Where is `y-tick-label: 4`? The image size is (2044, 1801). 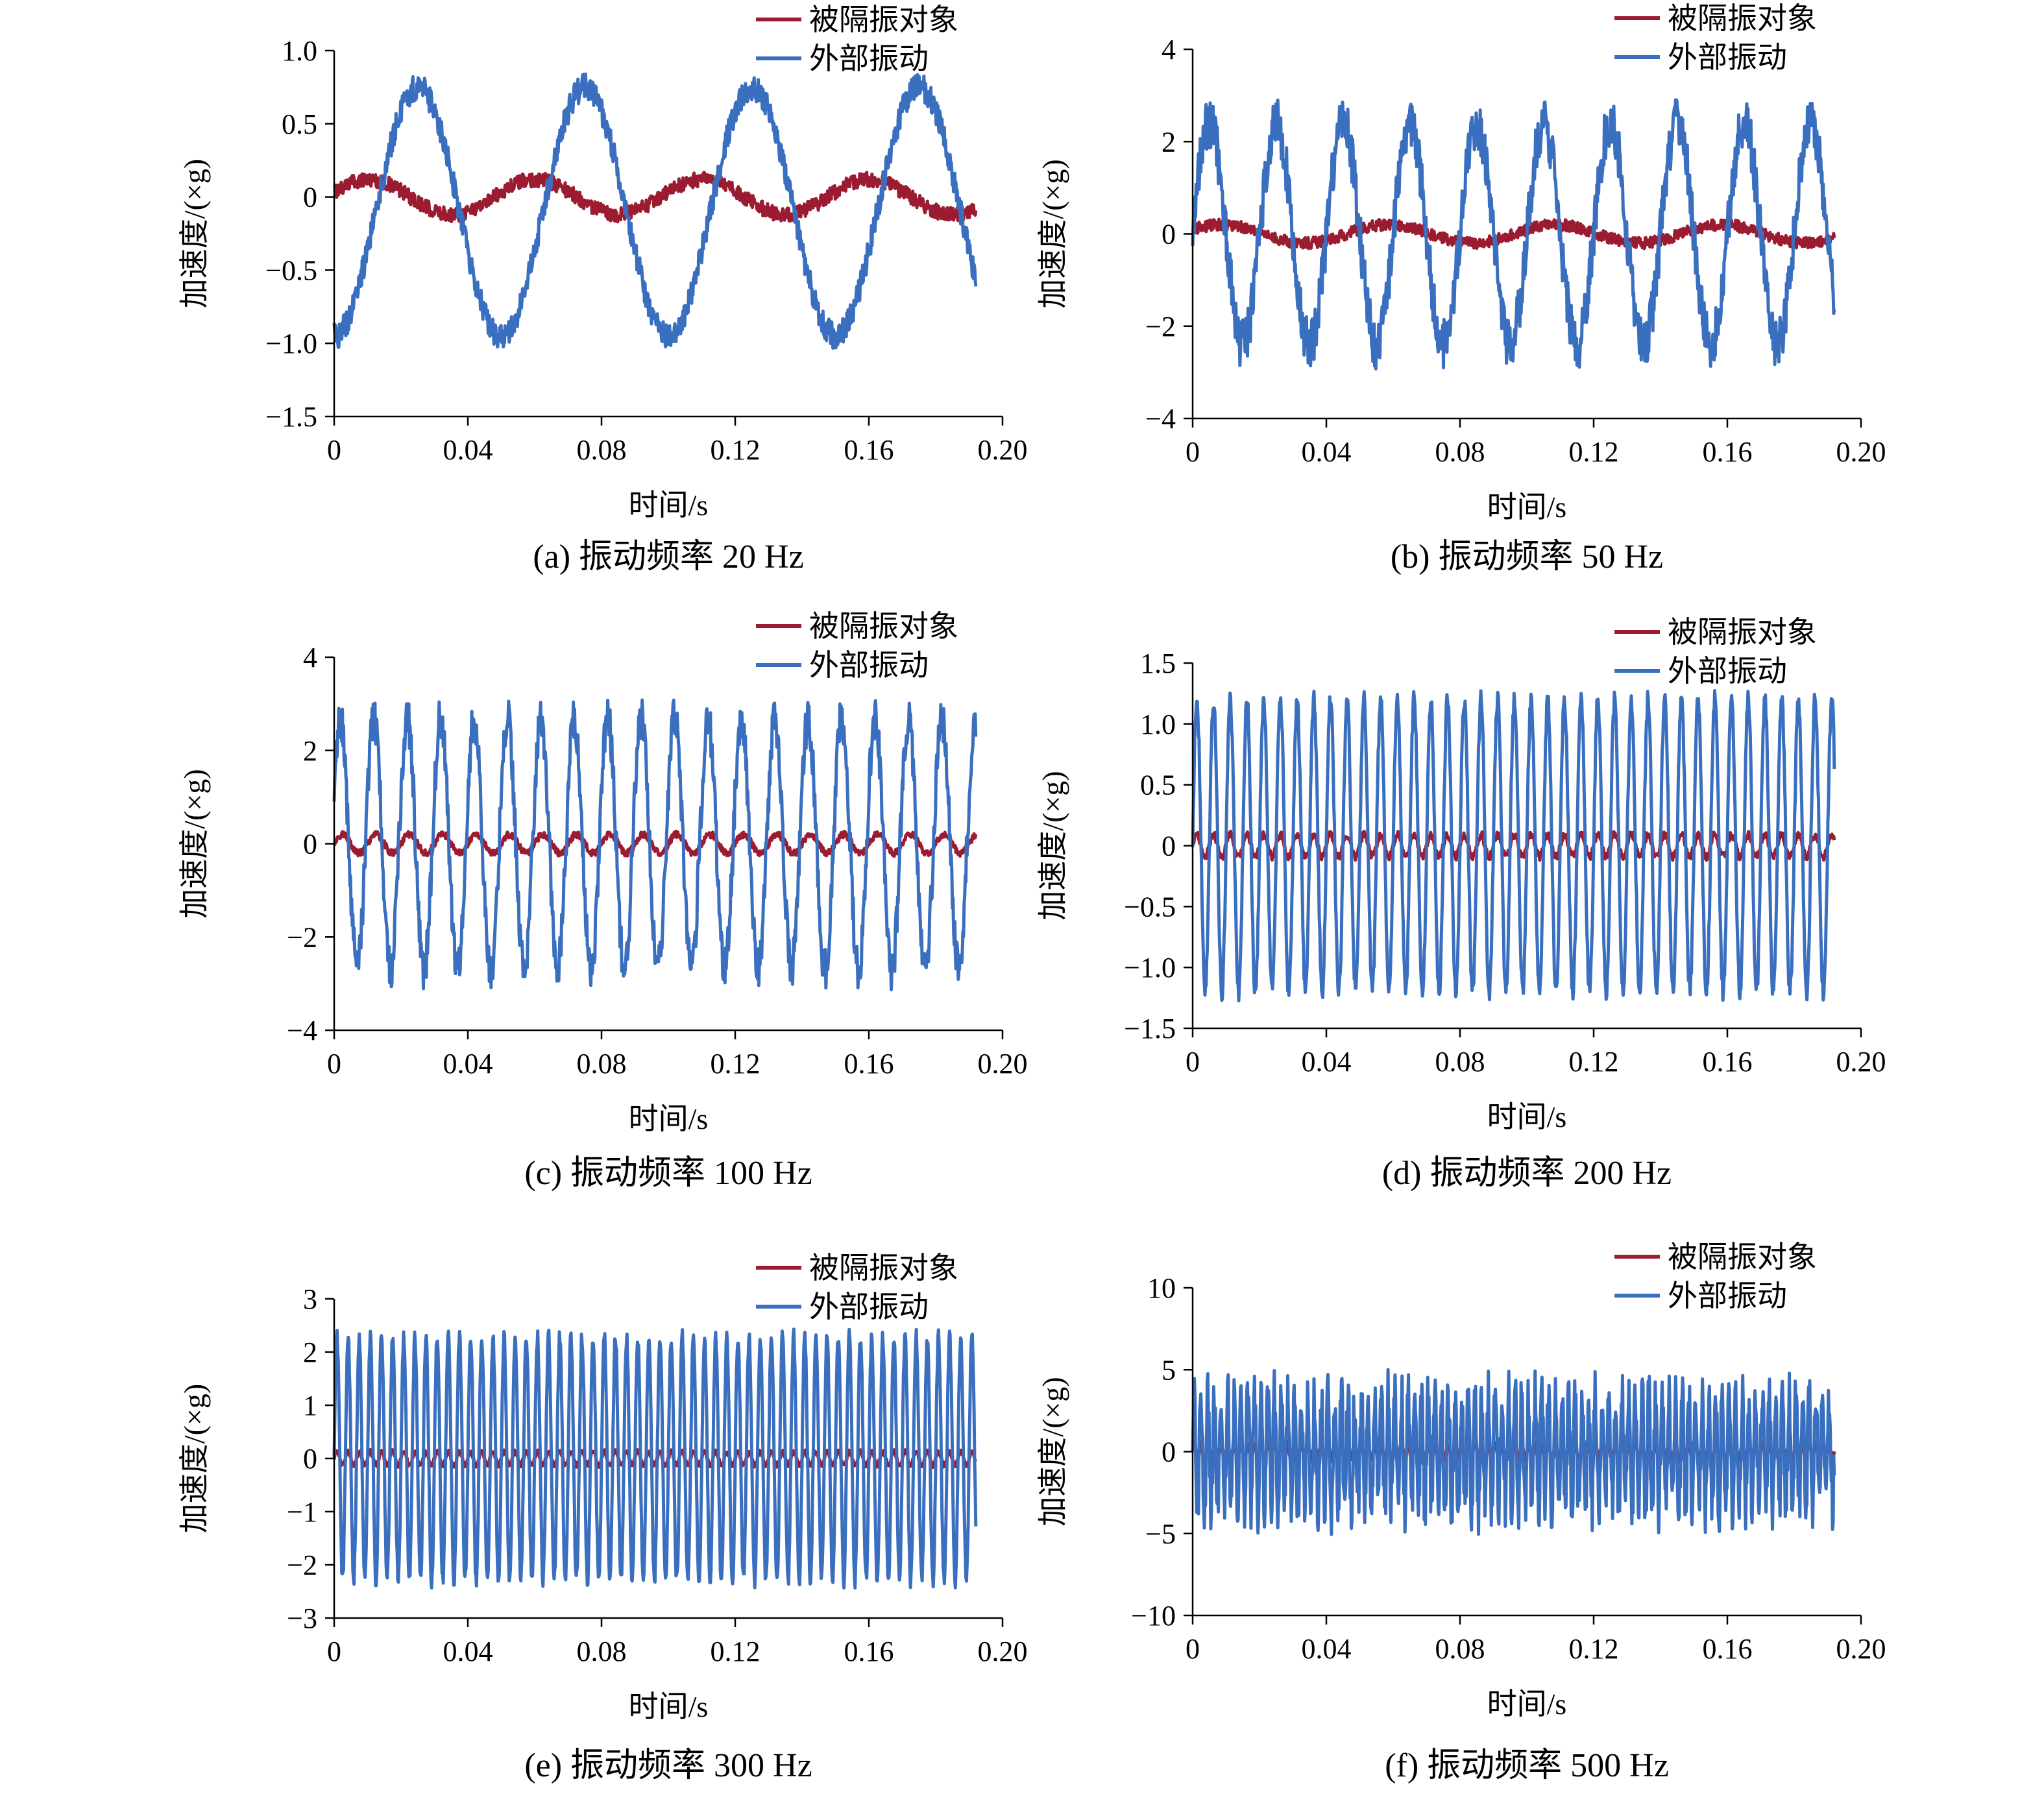 y-tick-label: 4 is located at coordinates (1169, 50).